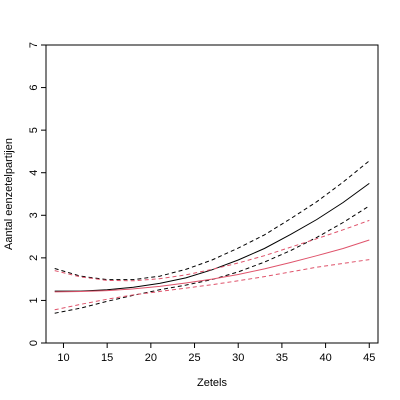 Image resolution: width=400 pixels, height=400 pixels. What do you see at coordinates (9, 194) in the screenshot?
I see `y-axis-label: Aantal eenzetelpartijen` at bounding box center [9, 194].